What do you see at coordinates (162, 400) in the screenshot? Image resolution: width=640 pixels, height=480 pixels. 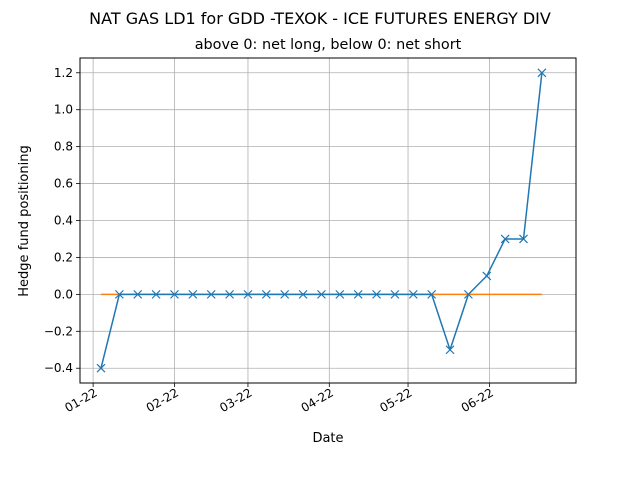 I see `x-tick-label: 02-22` at bounding box center [162, 400].